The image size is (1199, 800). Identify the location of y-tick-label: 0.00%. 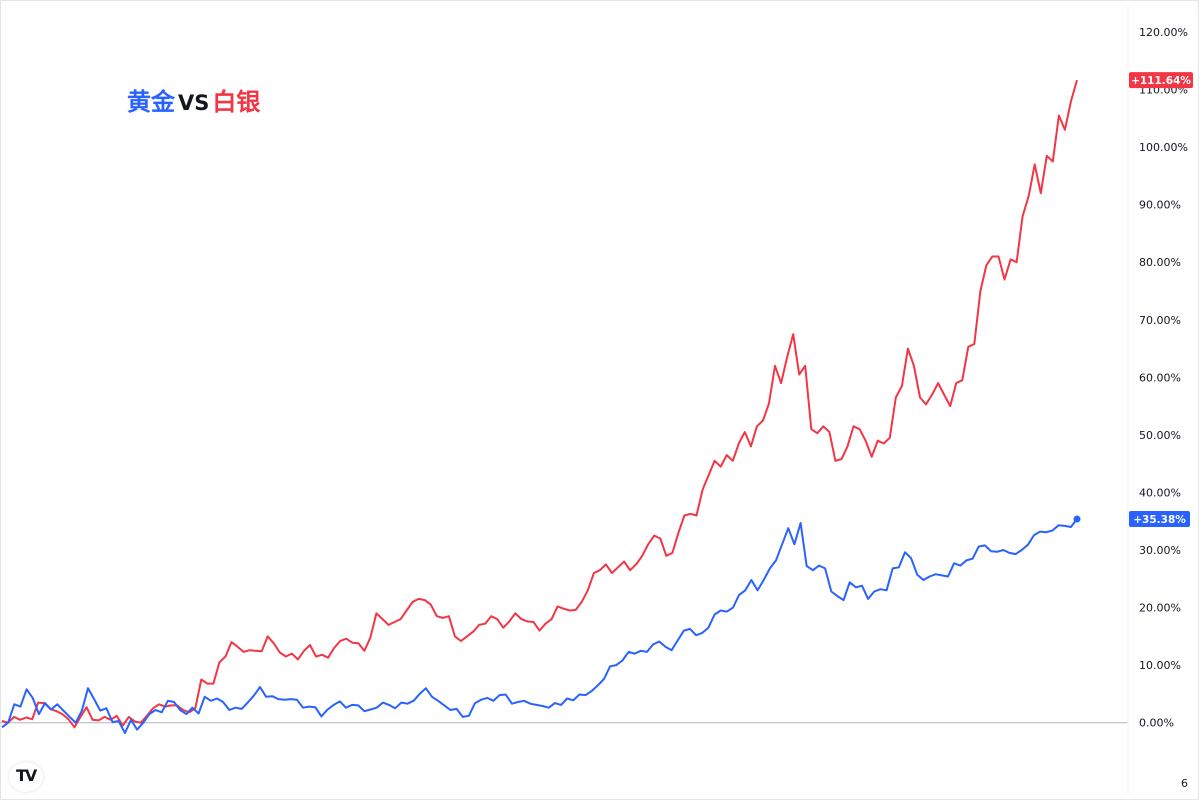
(1156, 723).